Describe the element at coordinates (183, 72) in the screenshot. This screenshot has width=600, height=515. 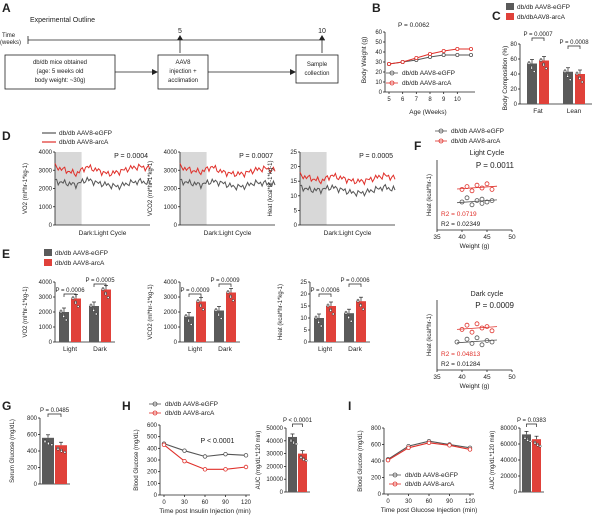
I see `outline-box-injection` at that location.